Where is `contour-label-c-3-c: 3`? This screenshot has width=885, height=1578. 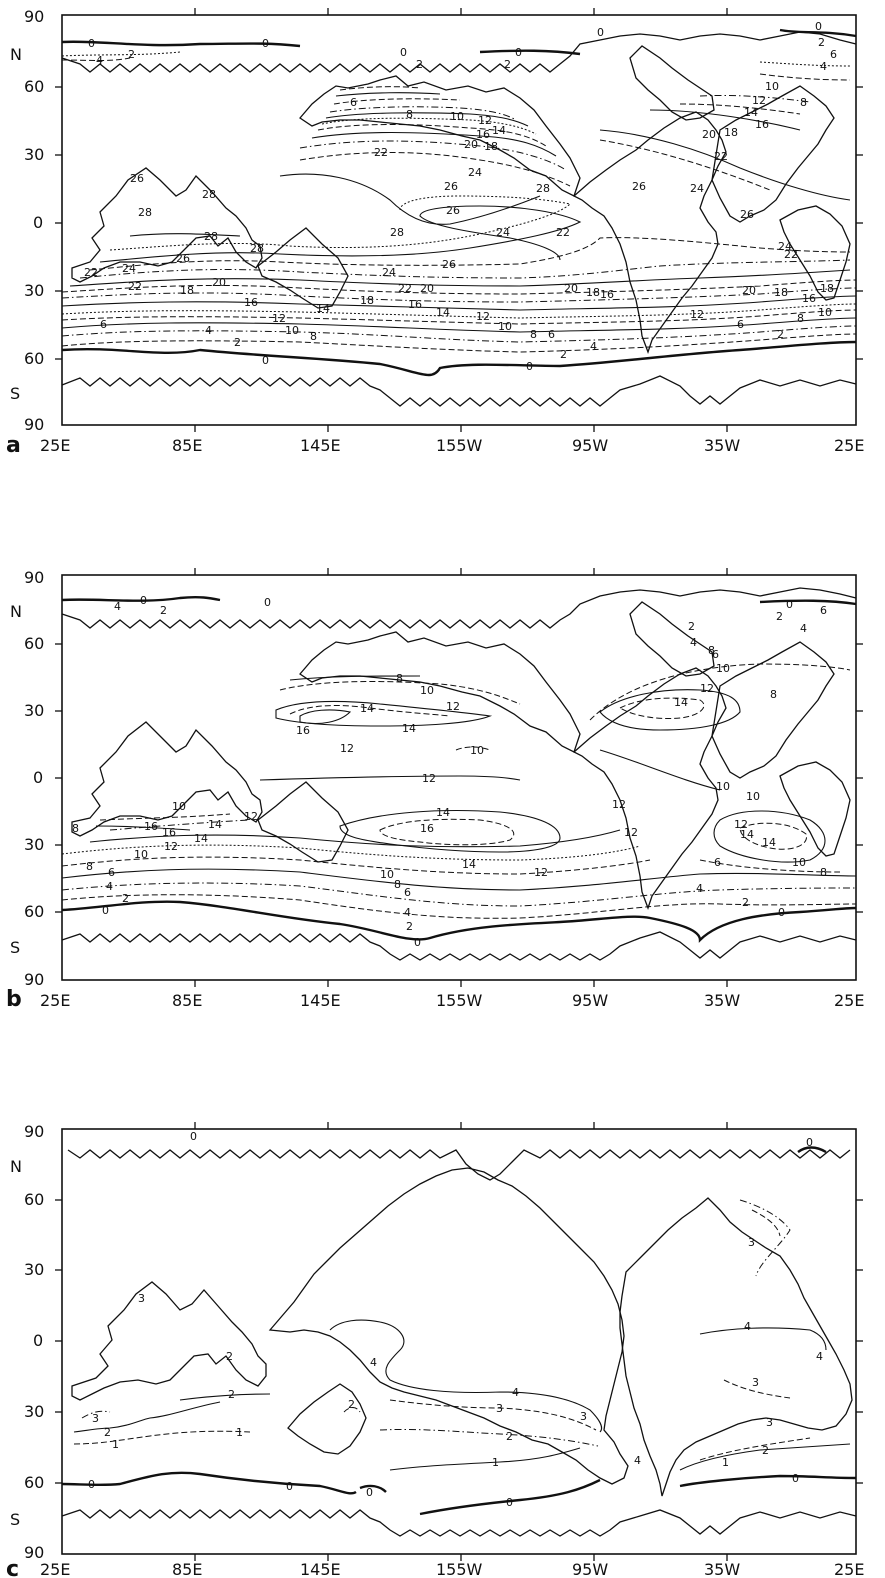
contour-label-c-3-c: 3 is located at coordinates (499, 1408).